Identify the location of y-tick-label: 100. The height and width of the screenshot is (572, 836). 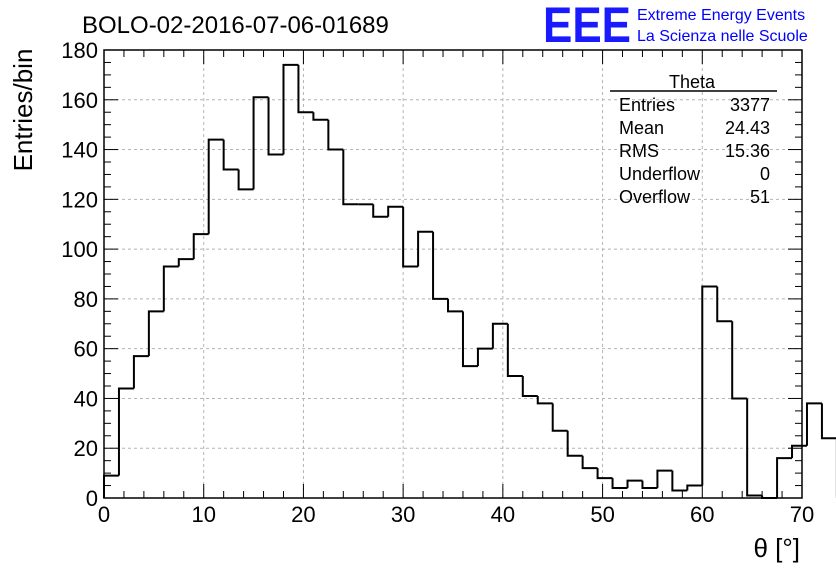
(79, 249).